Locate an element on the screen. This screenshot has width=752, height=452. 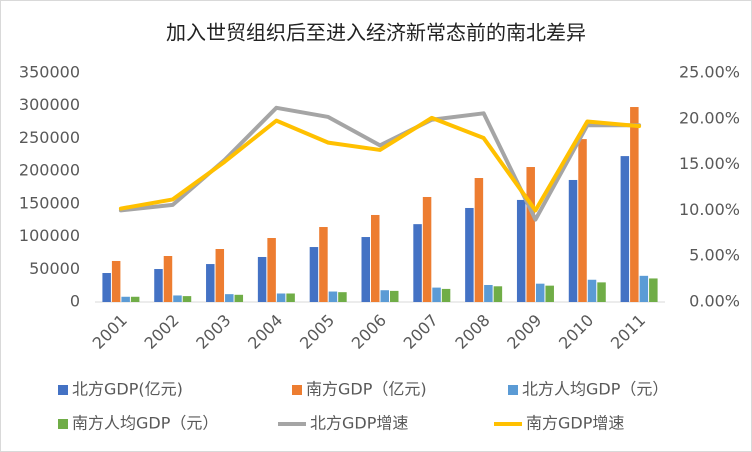
chart-title: 加入世贸组织后至进入经济新常态前的南北差异 is located at coordinates (376, 33).